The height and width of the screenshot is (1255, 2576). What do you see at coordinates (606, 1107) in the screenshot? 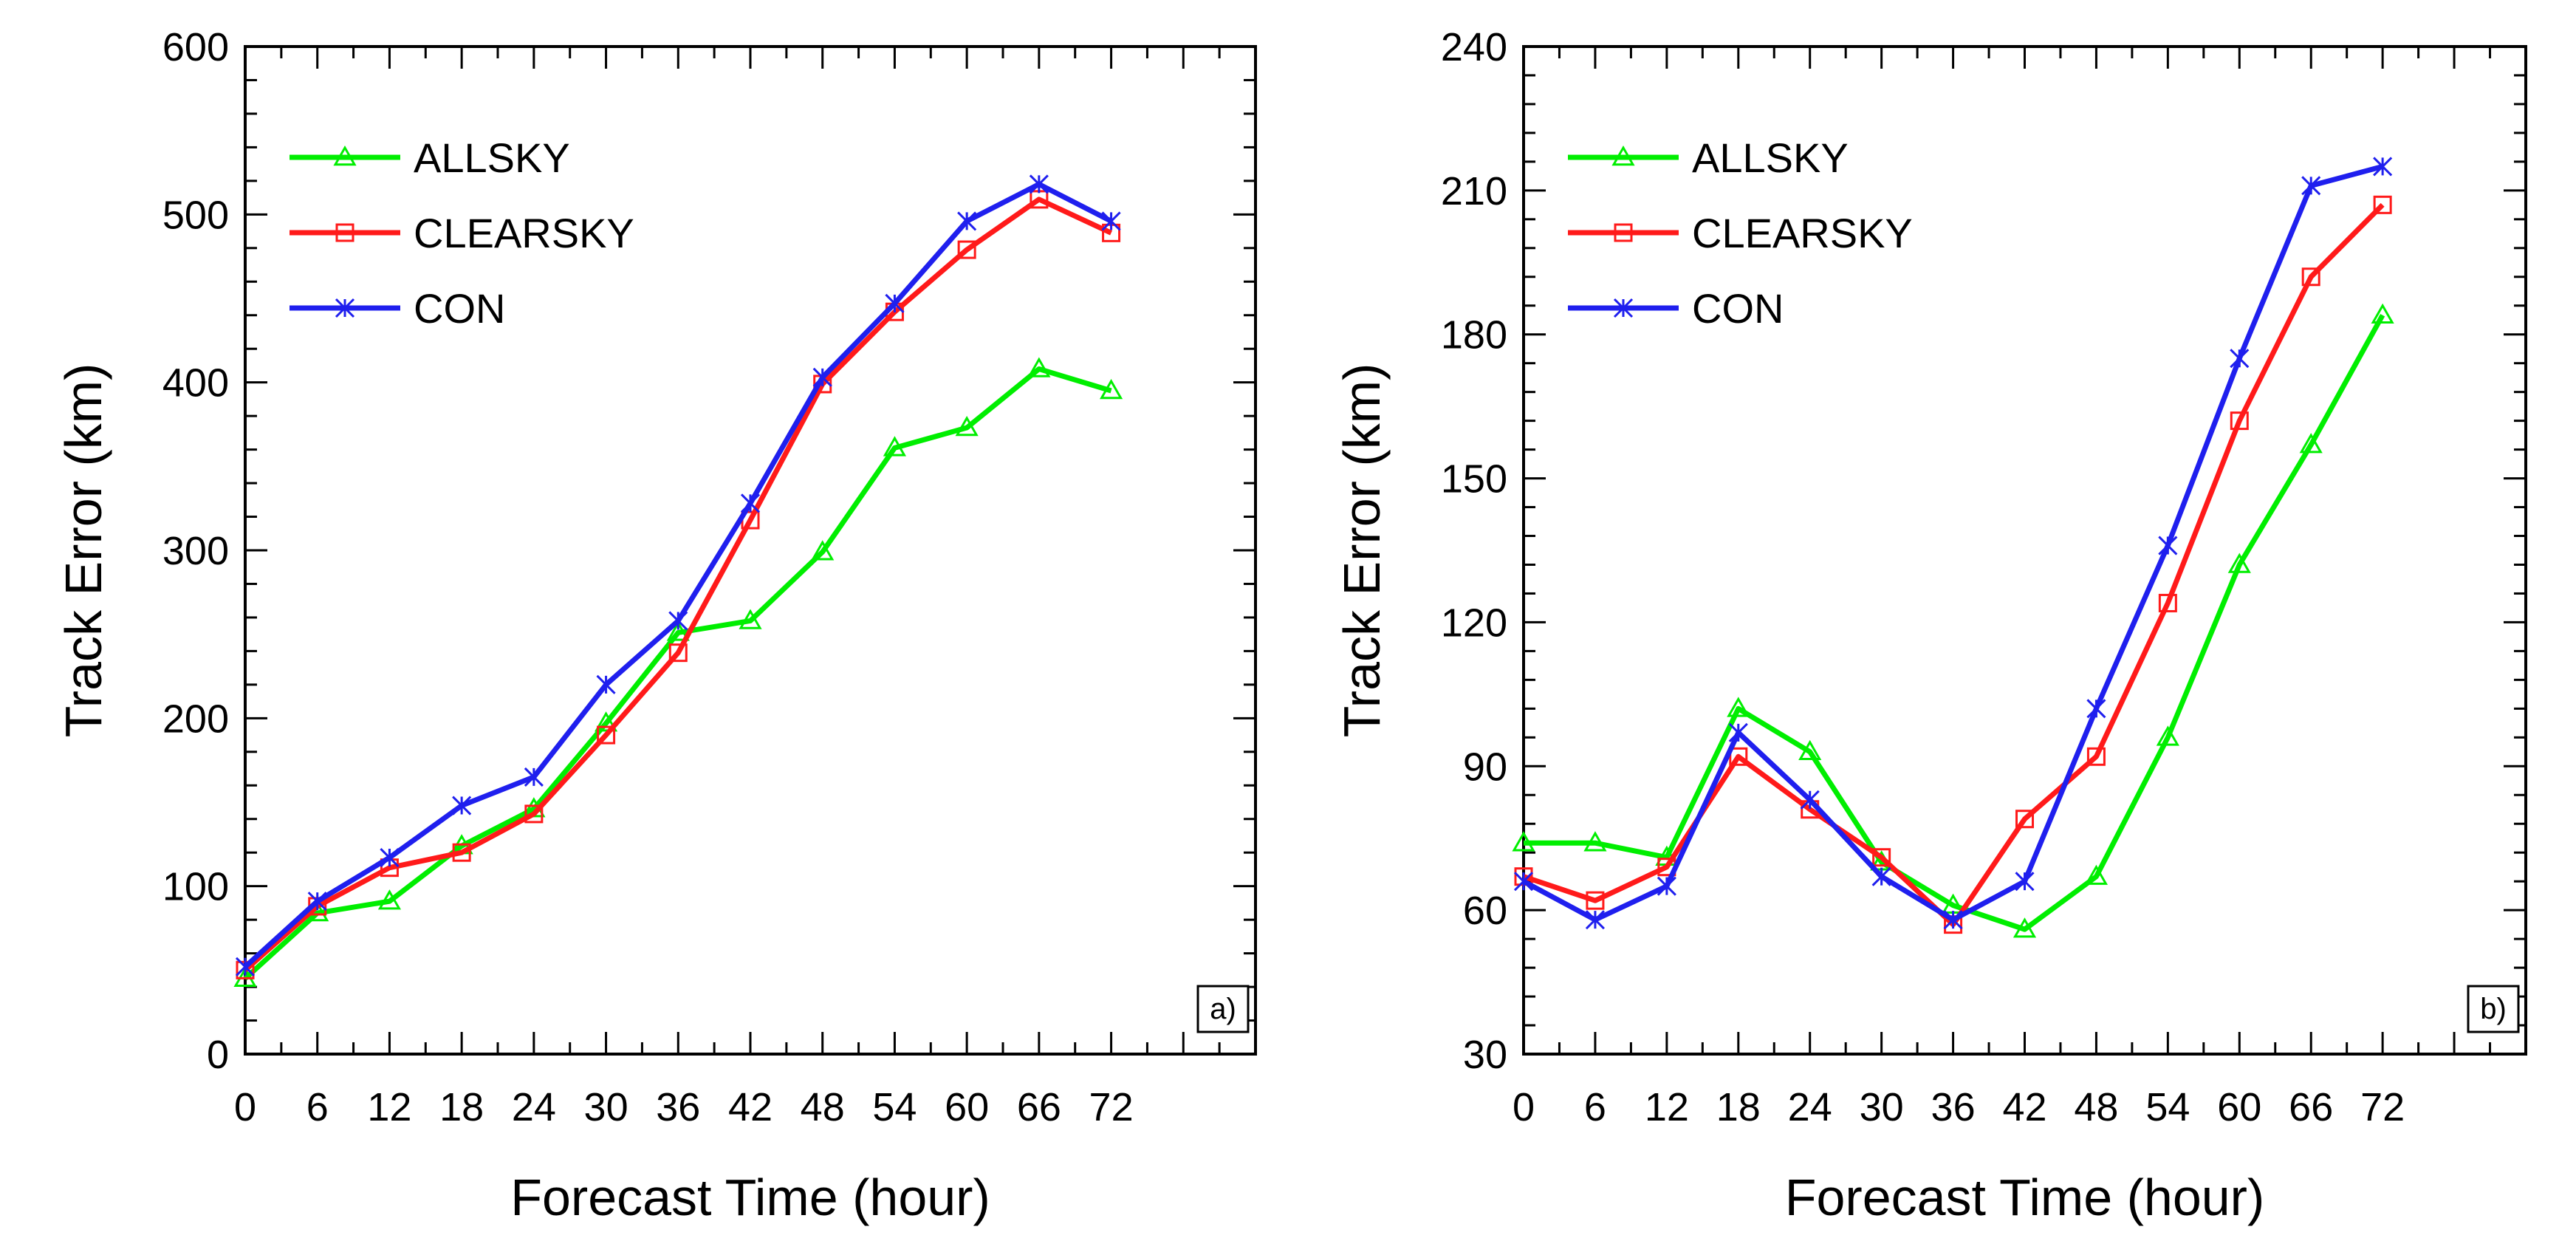
I see `x-tick-label: 30` at bounding box center [606, 1107].